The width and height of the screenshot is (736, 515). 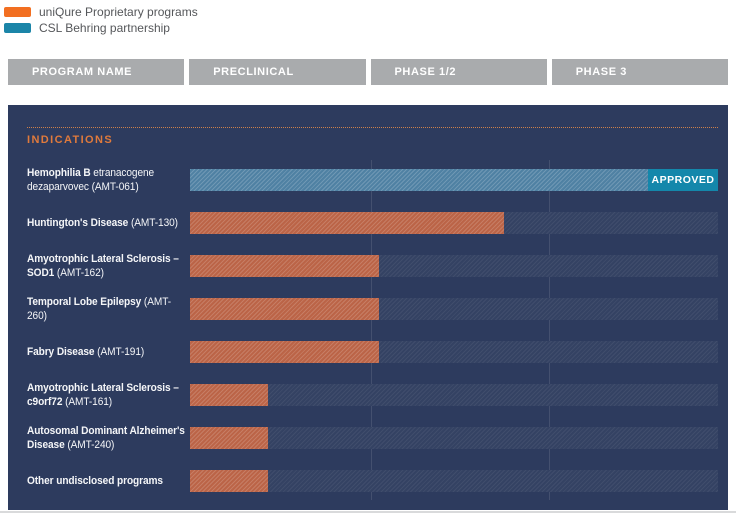 I want to click on bottom-divider, so click(x=368, y=512).